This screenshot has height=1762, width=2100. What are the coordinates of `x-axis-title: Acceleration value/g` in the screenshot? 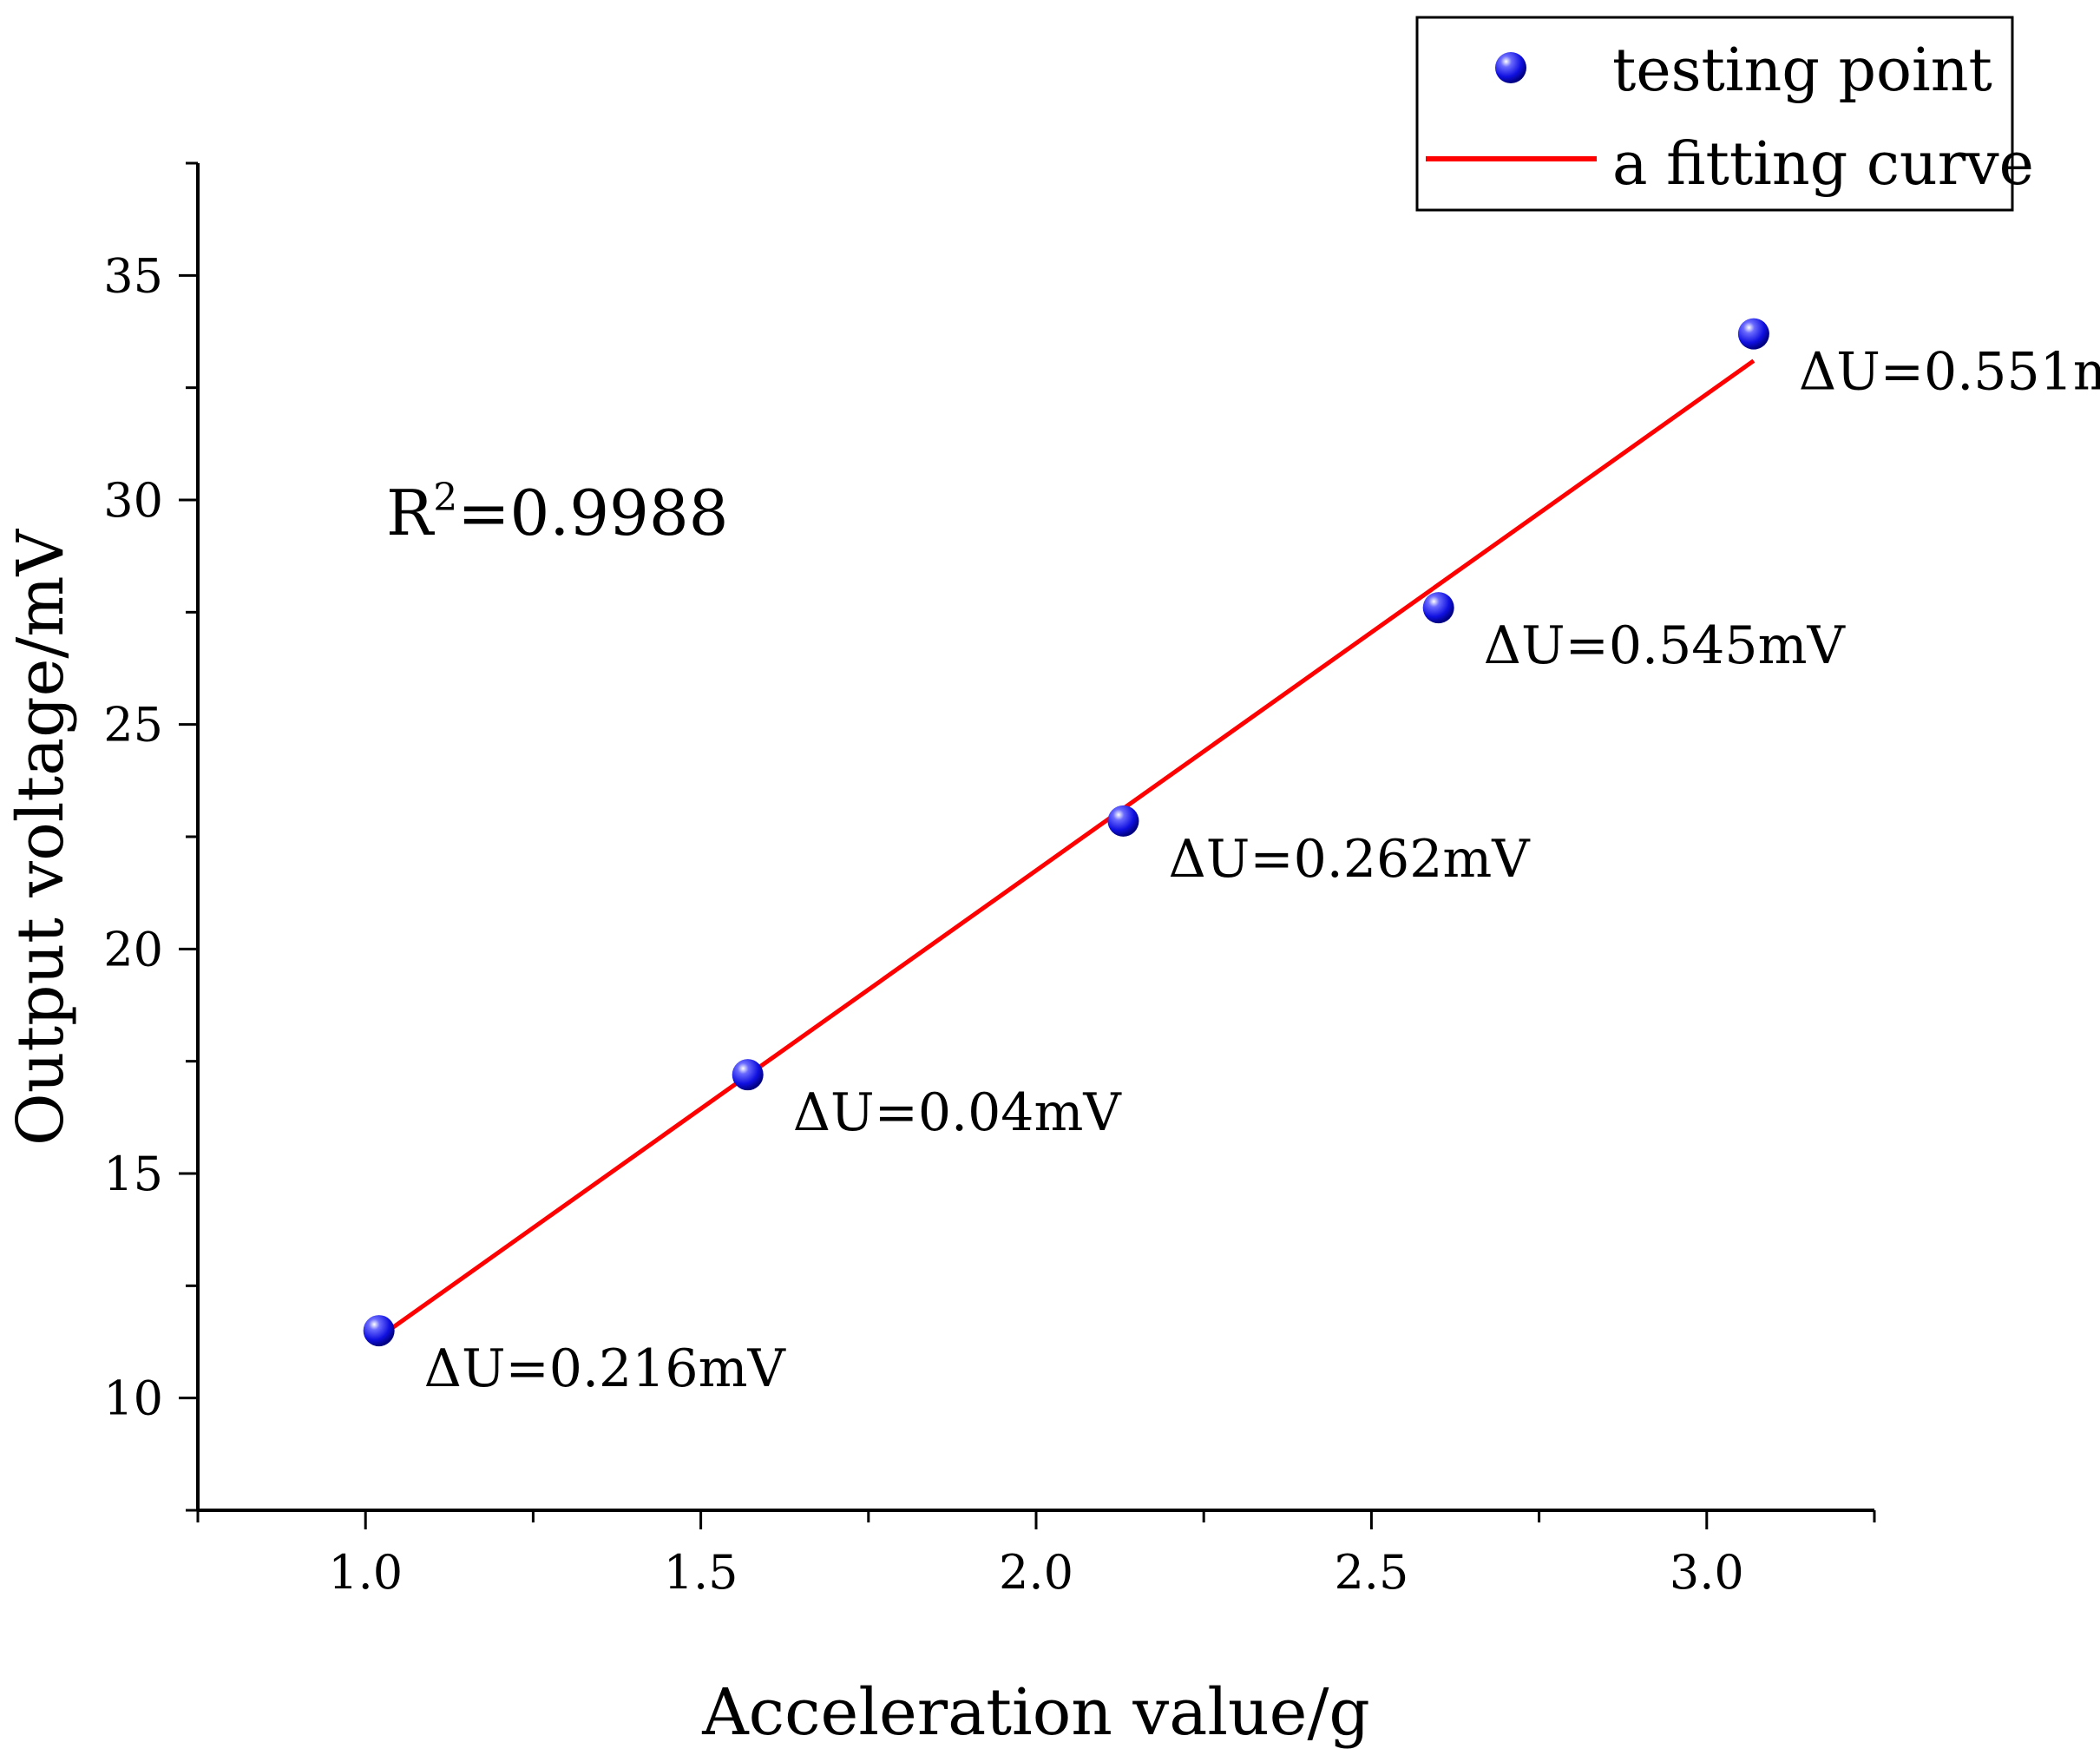 It's located at (1035, 1712).